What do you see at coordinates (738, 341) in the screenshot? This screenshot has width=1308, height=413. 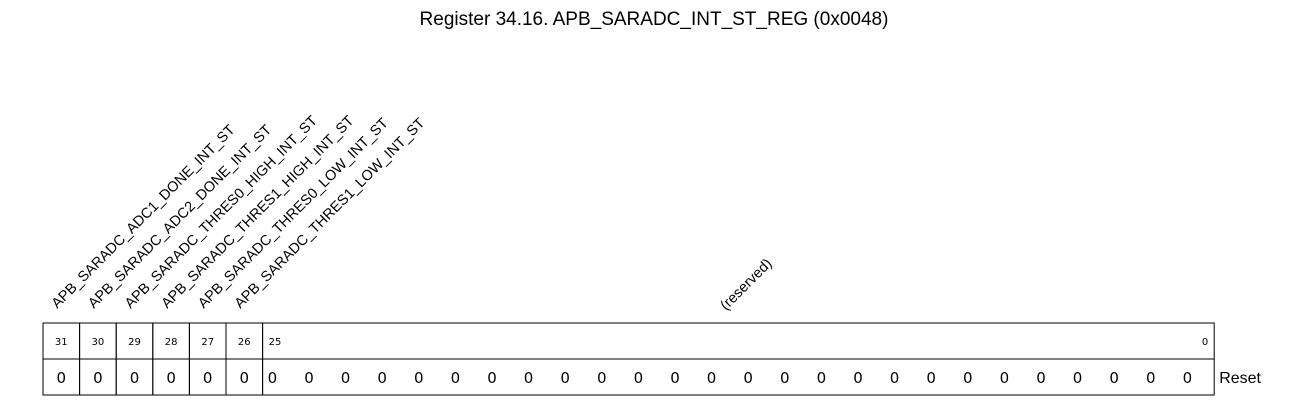 I see `bit-number-cell` at bounding box center [738, 341].